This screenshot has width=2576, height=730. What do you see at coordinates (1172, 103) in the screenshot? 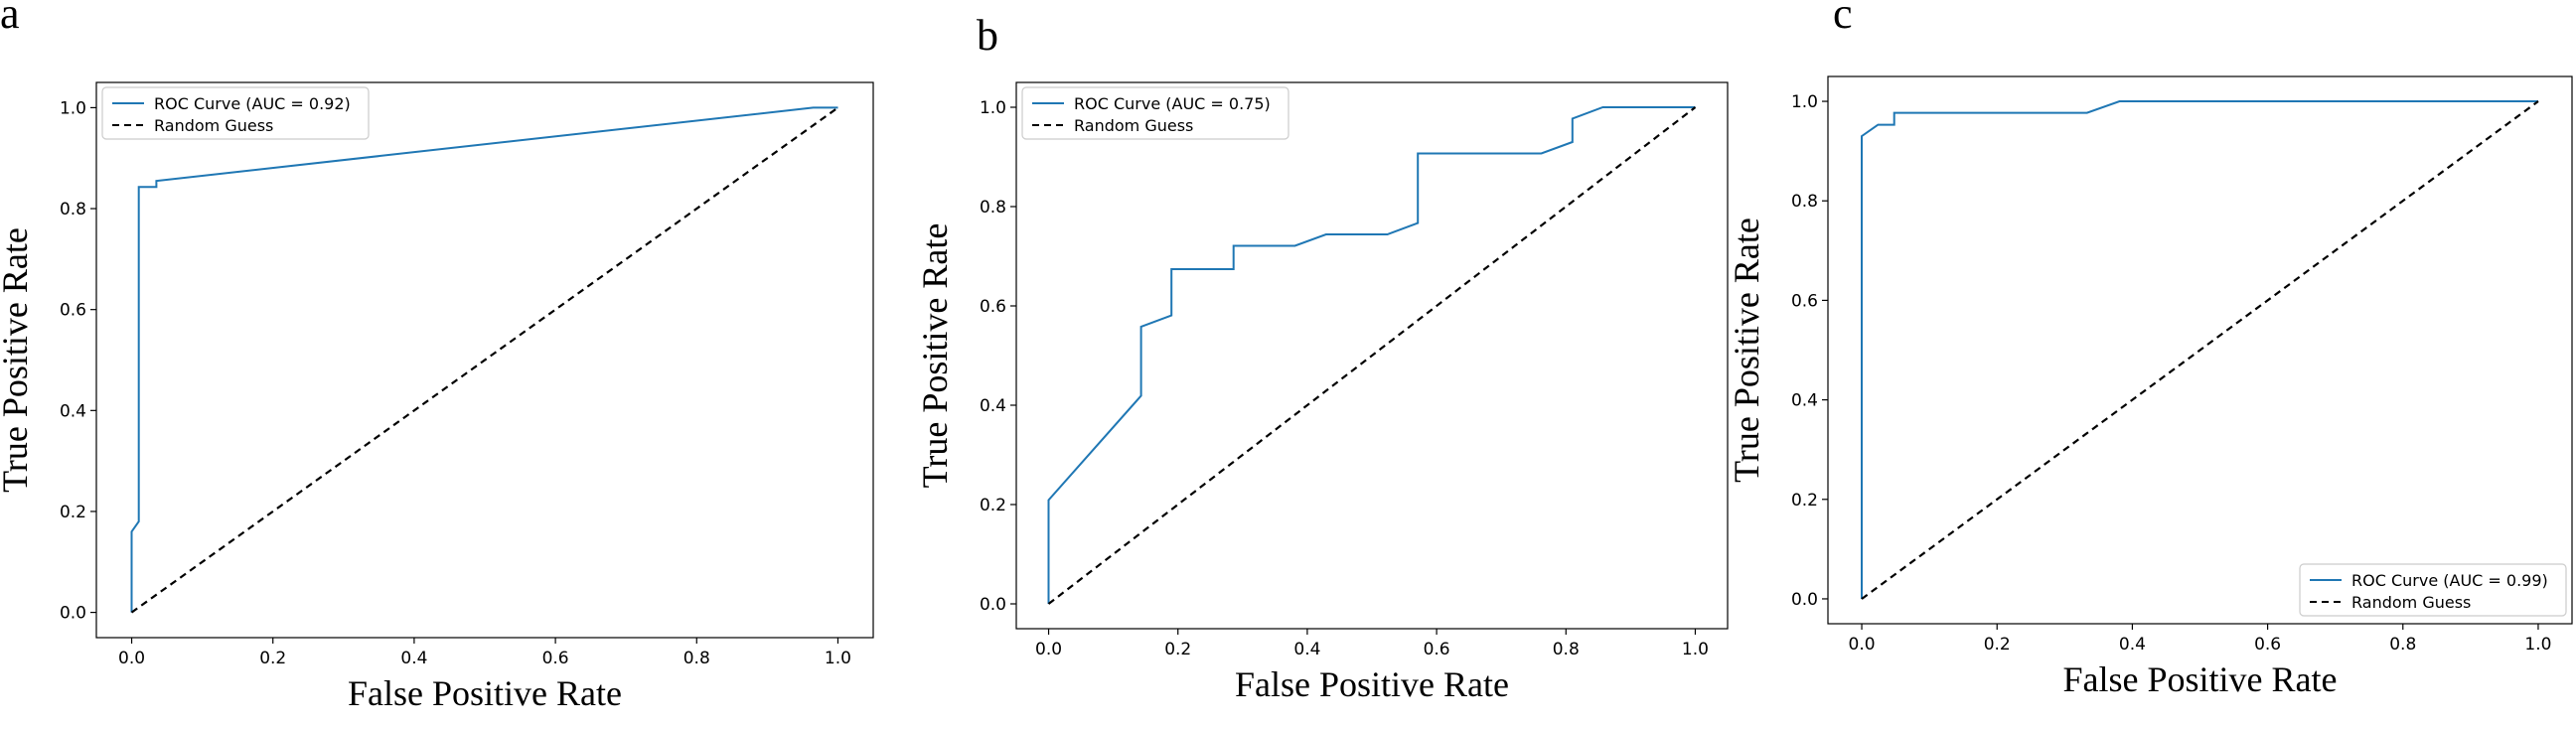
I see `legend-label: ROC Curve (AUC = 0.75)` at bounding box center [1172, 103].